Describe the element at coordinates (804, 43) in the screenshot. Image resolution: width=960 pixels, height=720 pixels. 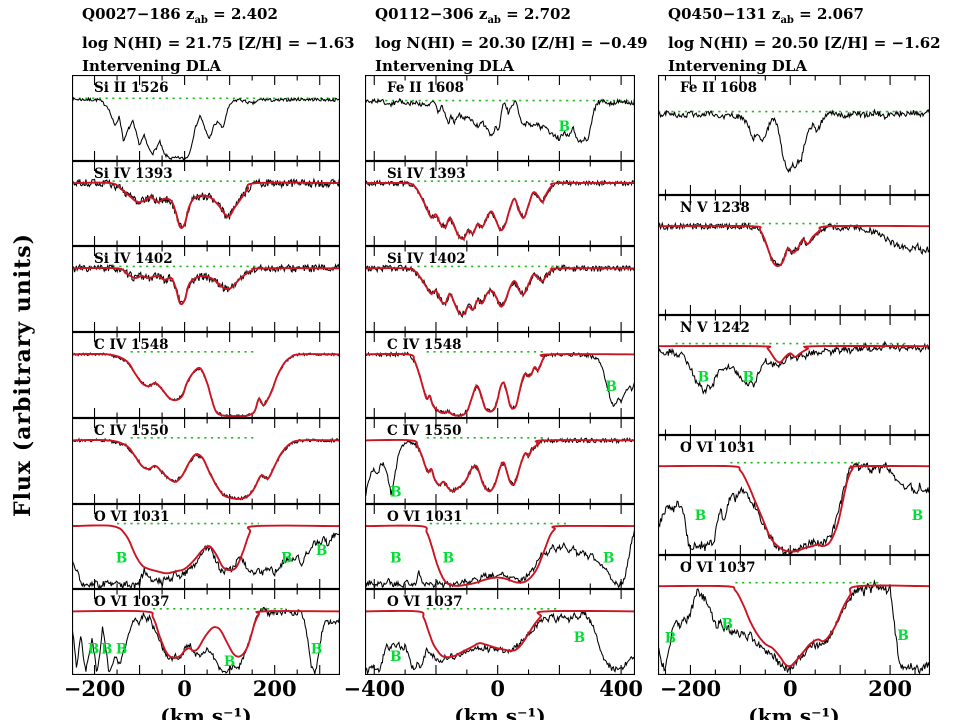
I see `nhi-metallicity-line: log N(HI) = 20.50 [Z/H] = −1.62` at that location.